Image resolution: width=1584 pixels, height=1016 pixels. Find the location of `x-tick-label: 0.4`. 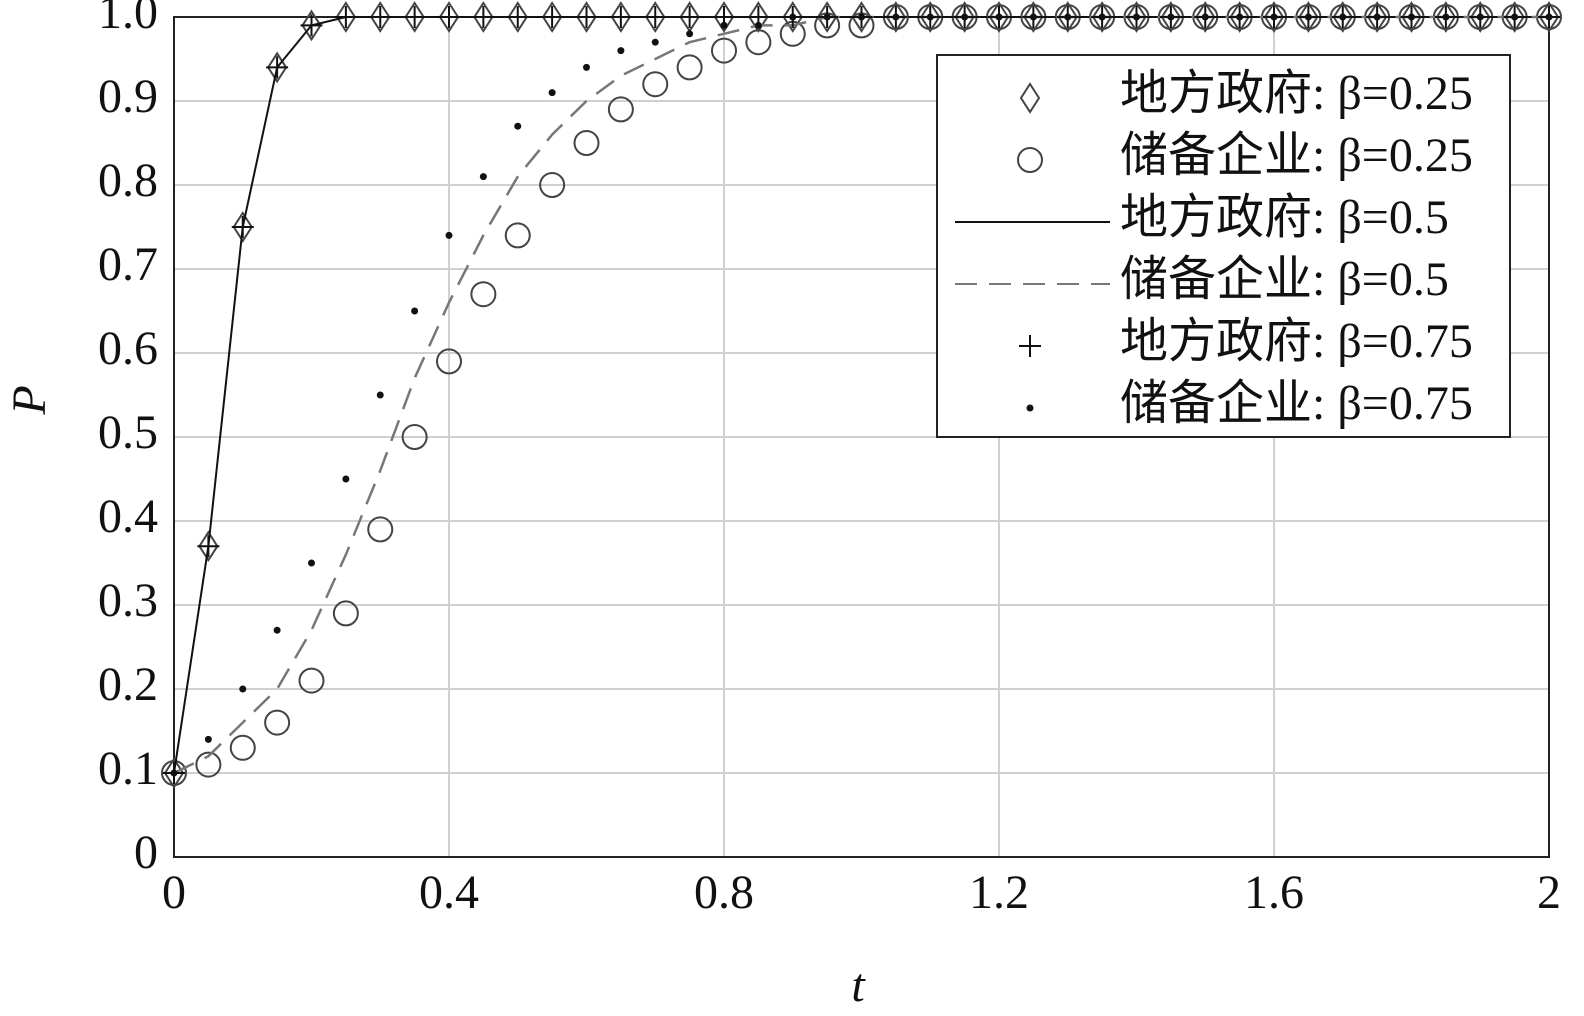

x-tick-label: 0.4 is located at coordinates (449, 892).